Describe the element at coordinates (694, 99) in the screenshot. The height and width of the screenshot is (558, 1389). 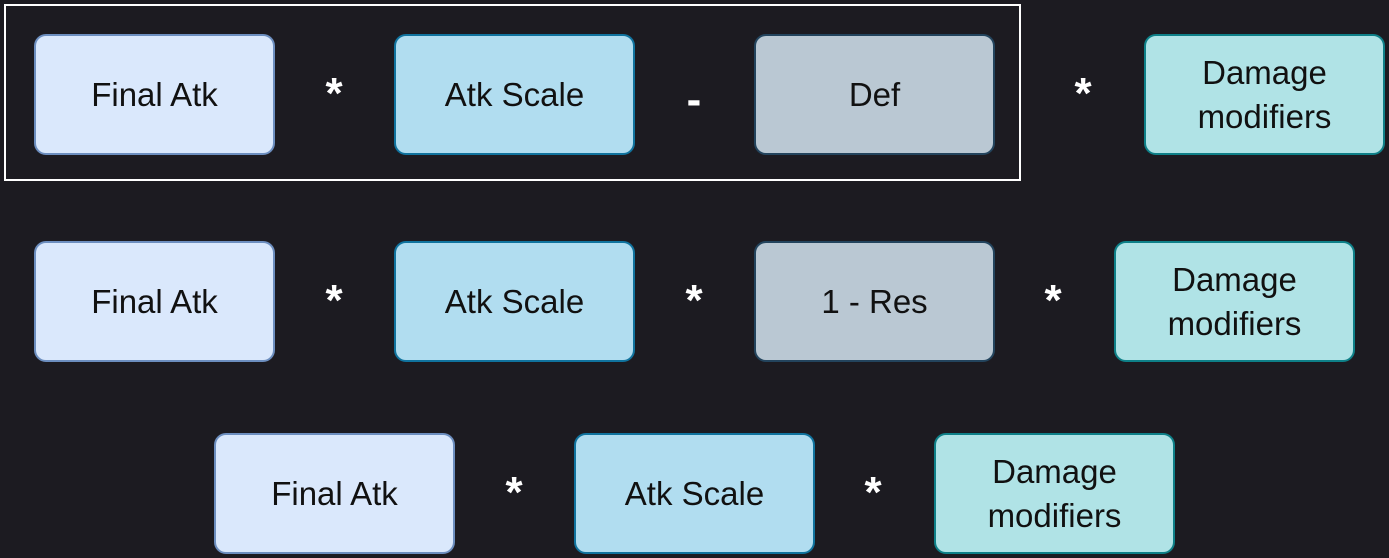
I see `minus-operator: -` at that location.